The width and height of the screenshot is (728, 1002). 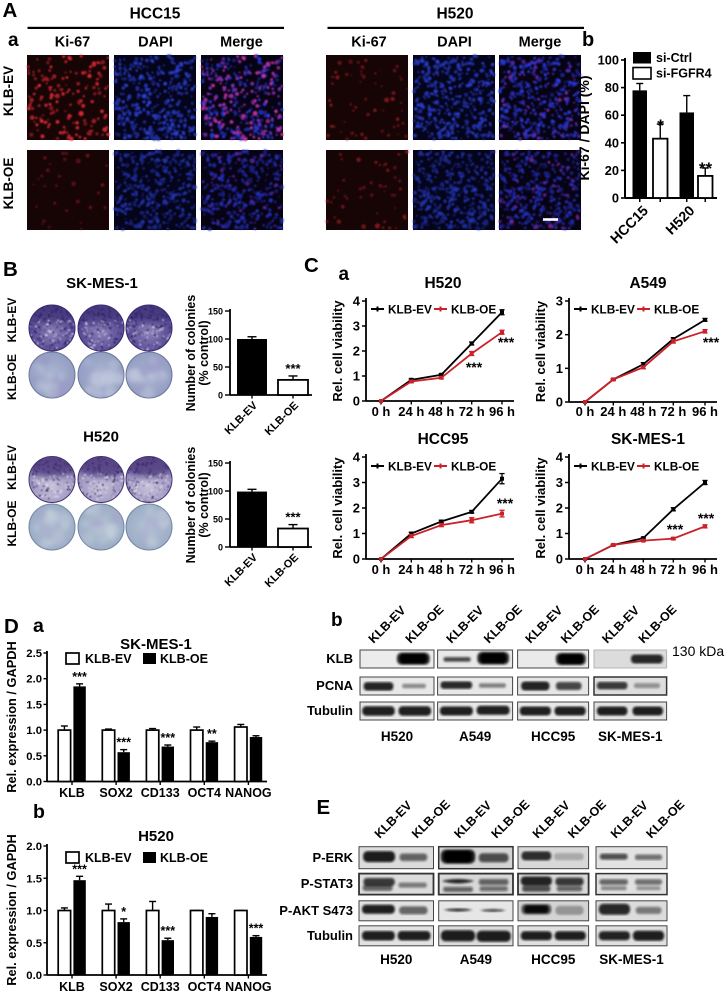 What do you see at coordinates (674, 58) in the screenshot?
I see `svg-text: si-Ctrl` at bounding box center [674, 58].